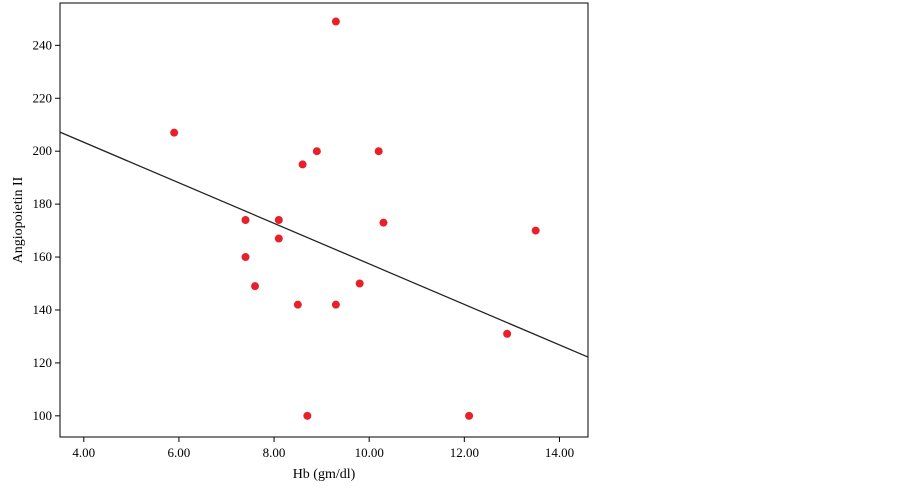 The width and height of the screenshot is (902, 489). Describe the element at coordinates (369, 452) in the screenshot. I see `x-tick-label: 10.00` at that location.